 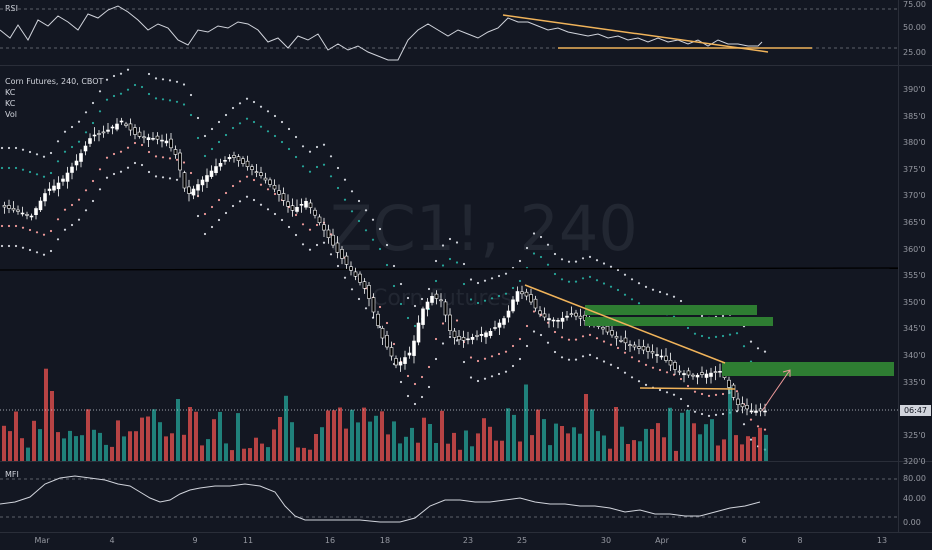 What do you see at coordinates (912, 522) in the screenshot?
I see `mfi-tick: 0.00` at bounding box center [912, 522].